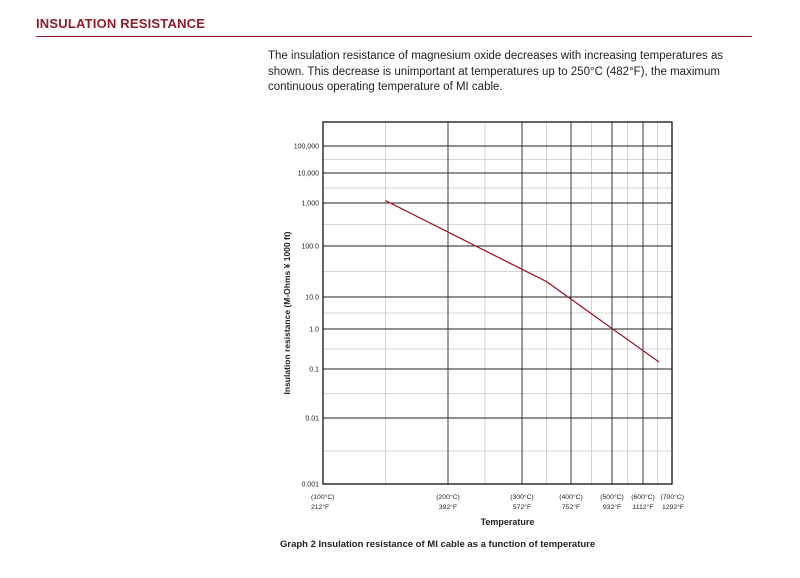  I want to click on x-axis-title: Temperature, so click(508, 522).